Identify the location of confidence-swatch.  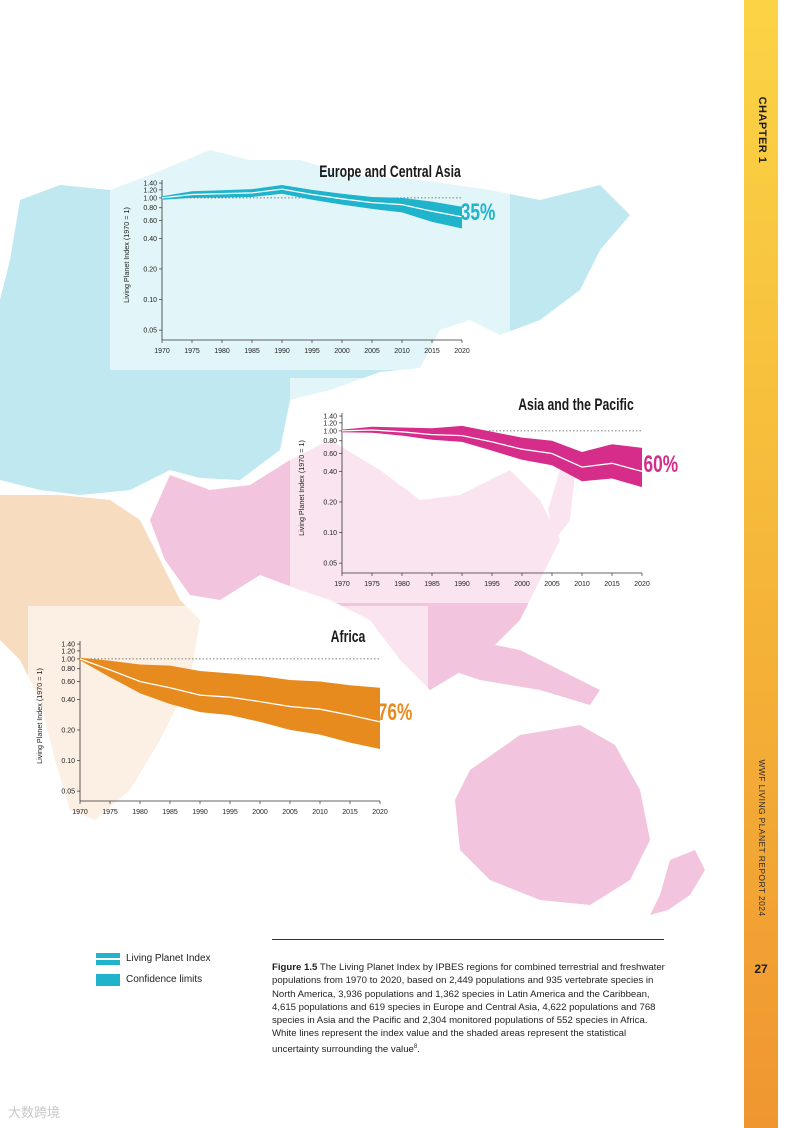
(108, 979).